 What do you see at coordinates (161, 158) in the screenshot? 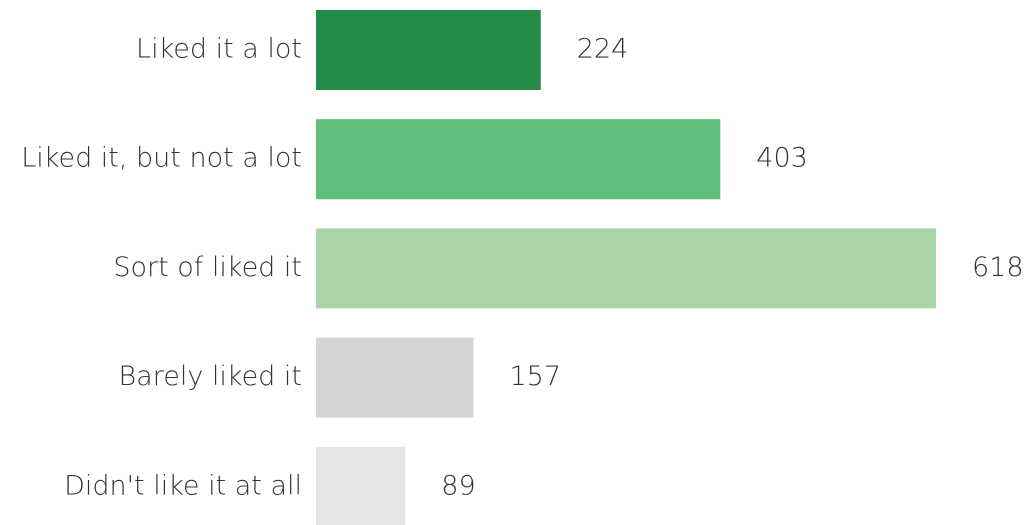
I see `category-label: Liked it, but not a lot` at bounding box center [161, 158].